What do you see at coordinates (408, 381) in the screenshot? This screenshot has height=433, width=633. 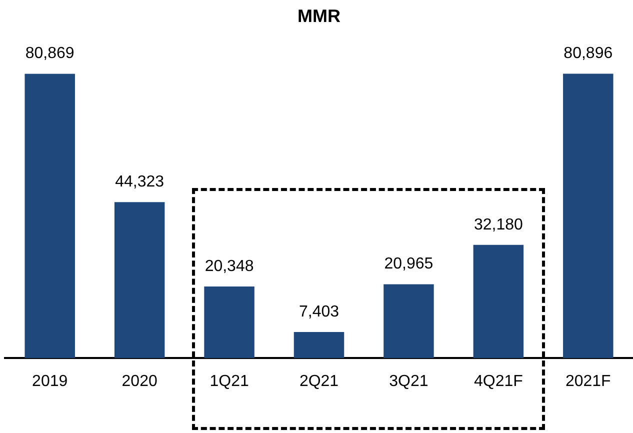 I see `x-tick-label: 3Q21` at bounding box center [408, 381].